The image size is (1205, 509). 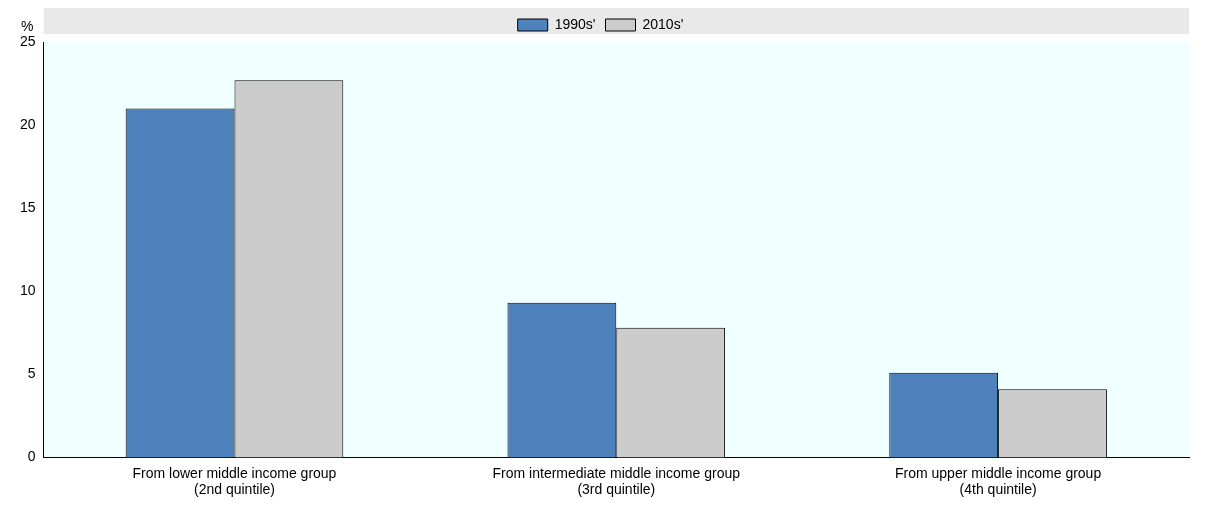 What do you see at coordinates (27, 123) in the screenshot?
I see `y-tick-label: 20` at bounding box center [27, 123].